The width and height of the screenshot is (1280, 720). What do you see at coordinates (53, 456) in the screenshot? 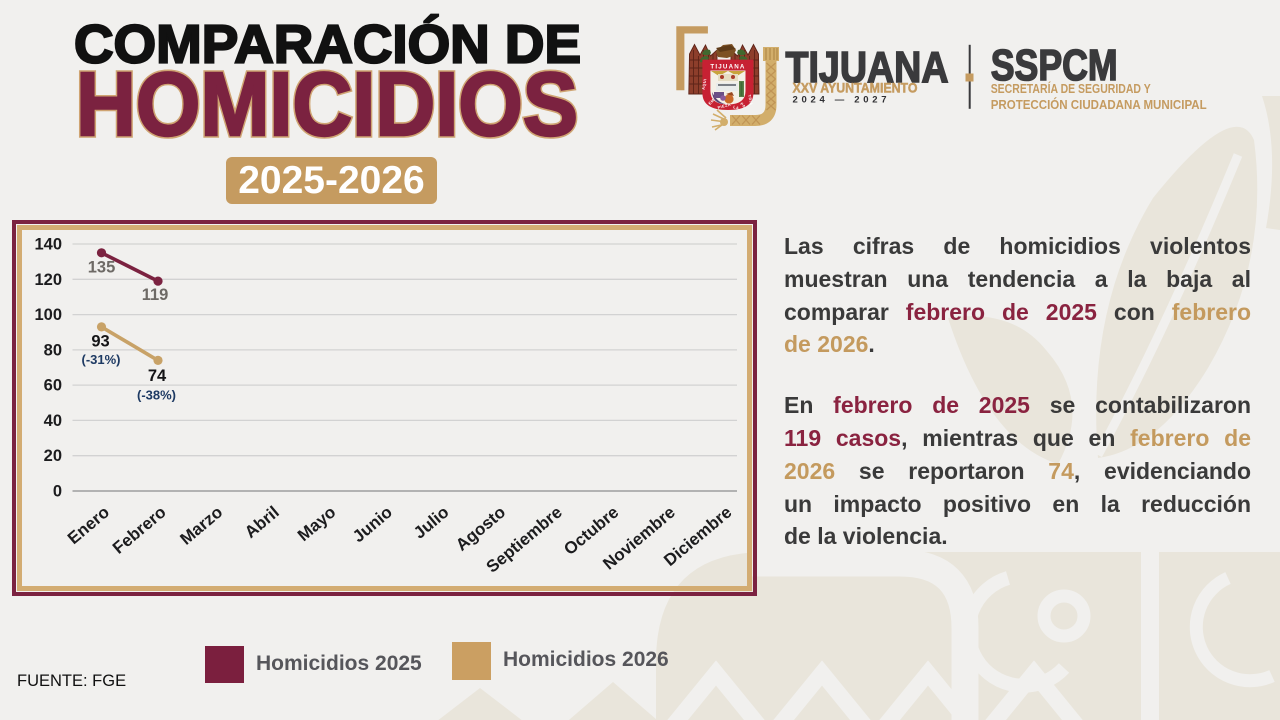
I see `svg-text: 20` at bounding box center [53, 456].